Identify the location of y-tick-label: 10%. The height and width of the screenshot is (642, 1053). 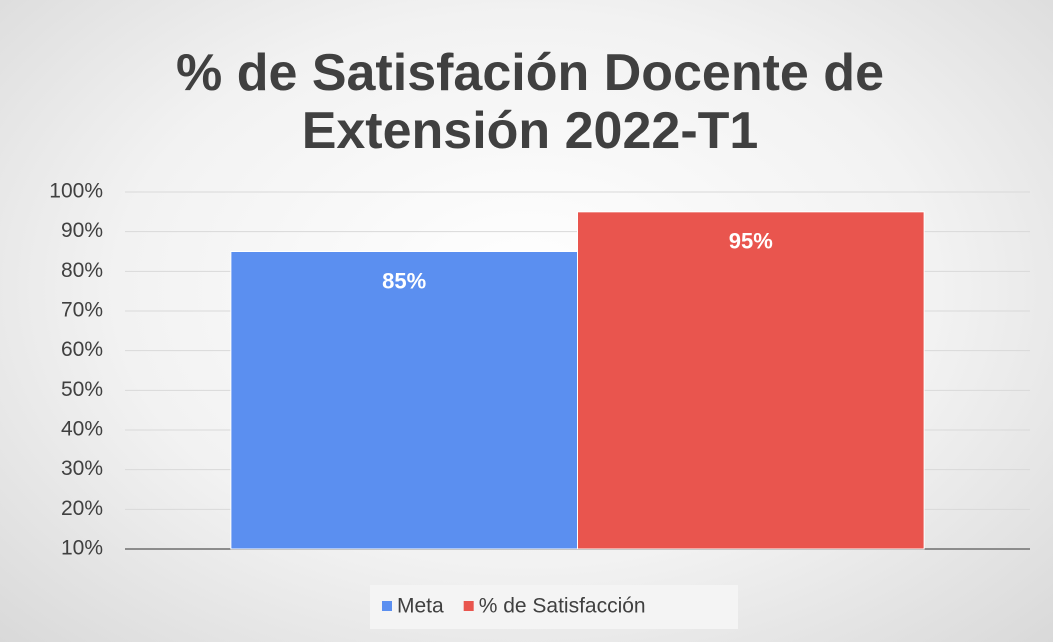
(82, 548).